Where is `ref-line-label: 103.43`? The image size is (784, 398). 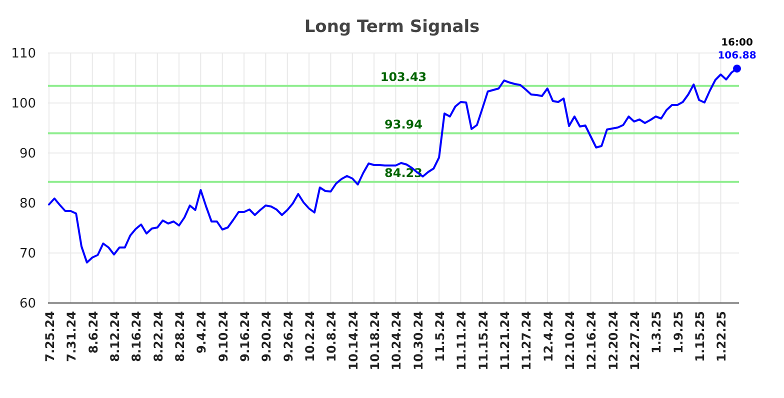
ref-line-label: 103.43 is located at coordinates (403, 77).